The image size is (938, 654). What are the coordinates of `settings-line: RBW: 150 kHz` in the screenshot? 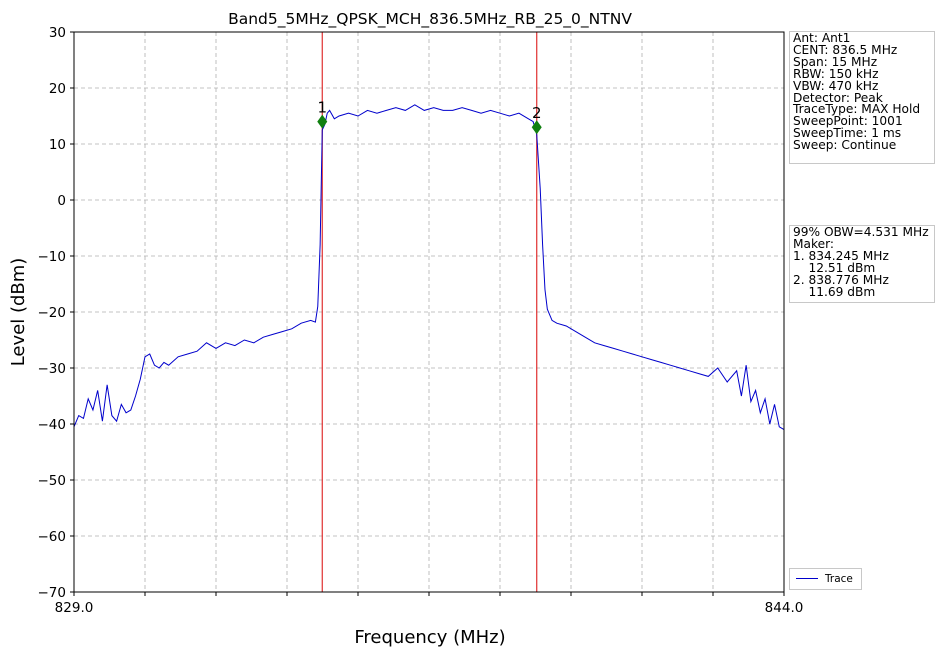 It's located at (836, 73).